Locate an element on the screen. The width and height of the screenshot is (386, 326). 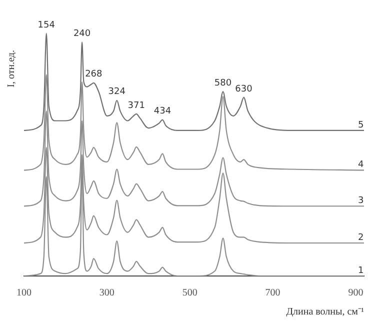
series-label: 2 is located at coordinates (361, 237).